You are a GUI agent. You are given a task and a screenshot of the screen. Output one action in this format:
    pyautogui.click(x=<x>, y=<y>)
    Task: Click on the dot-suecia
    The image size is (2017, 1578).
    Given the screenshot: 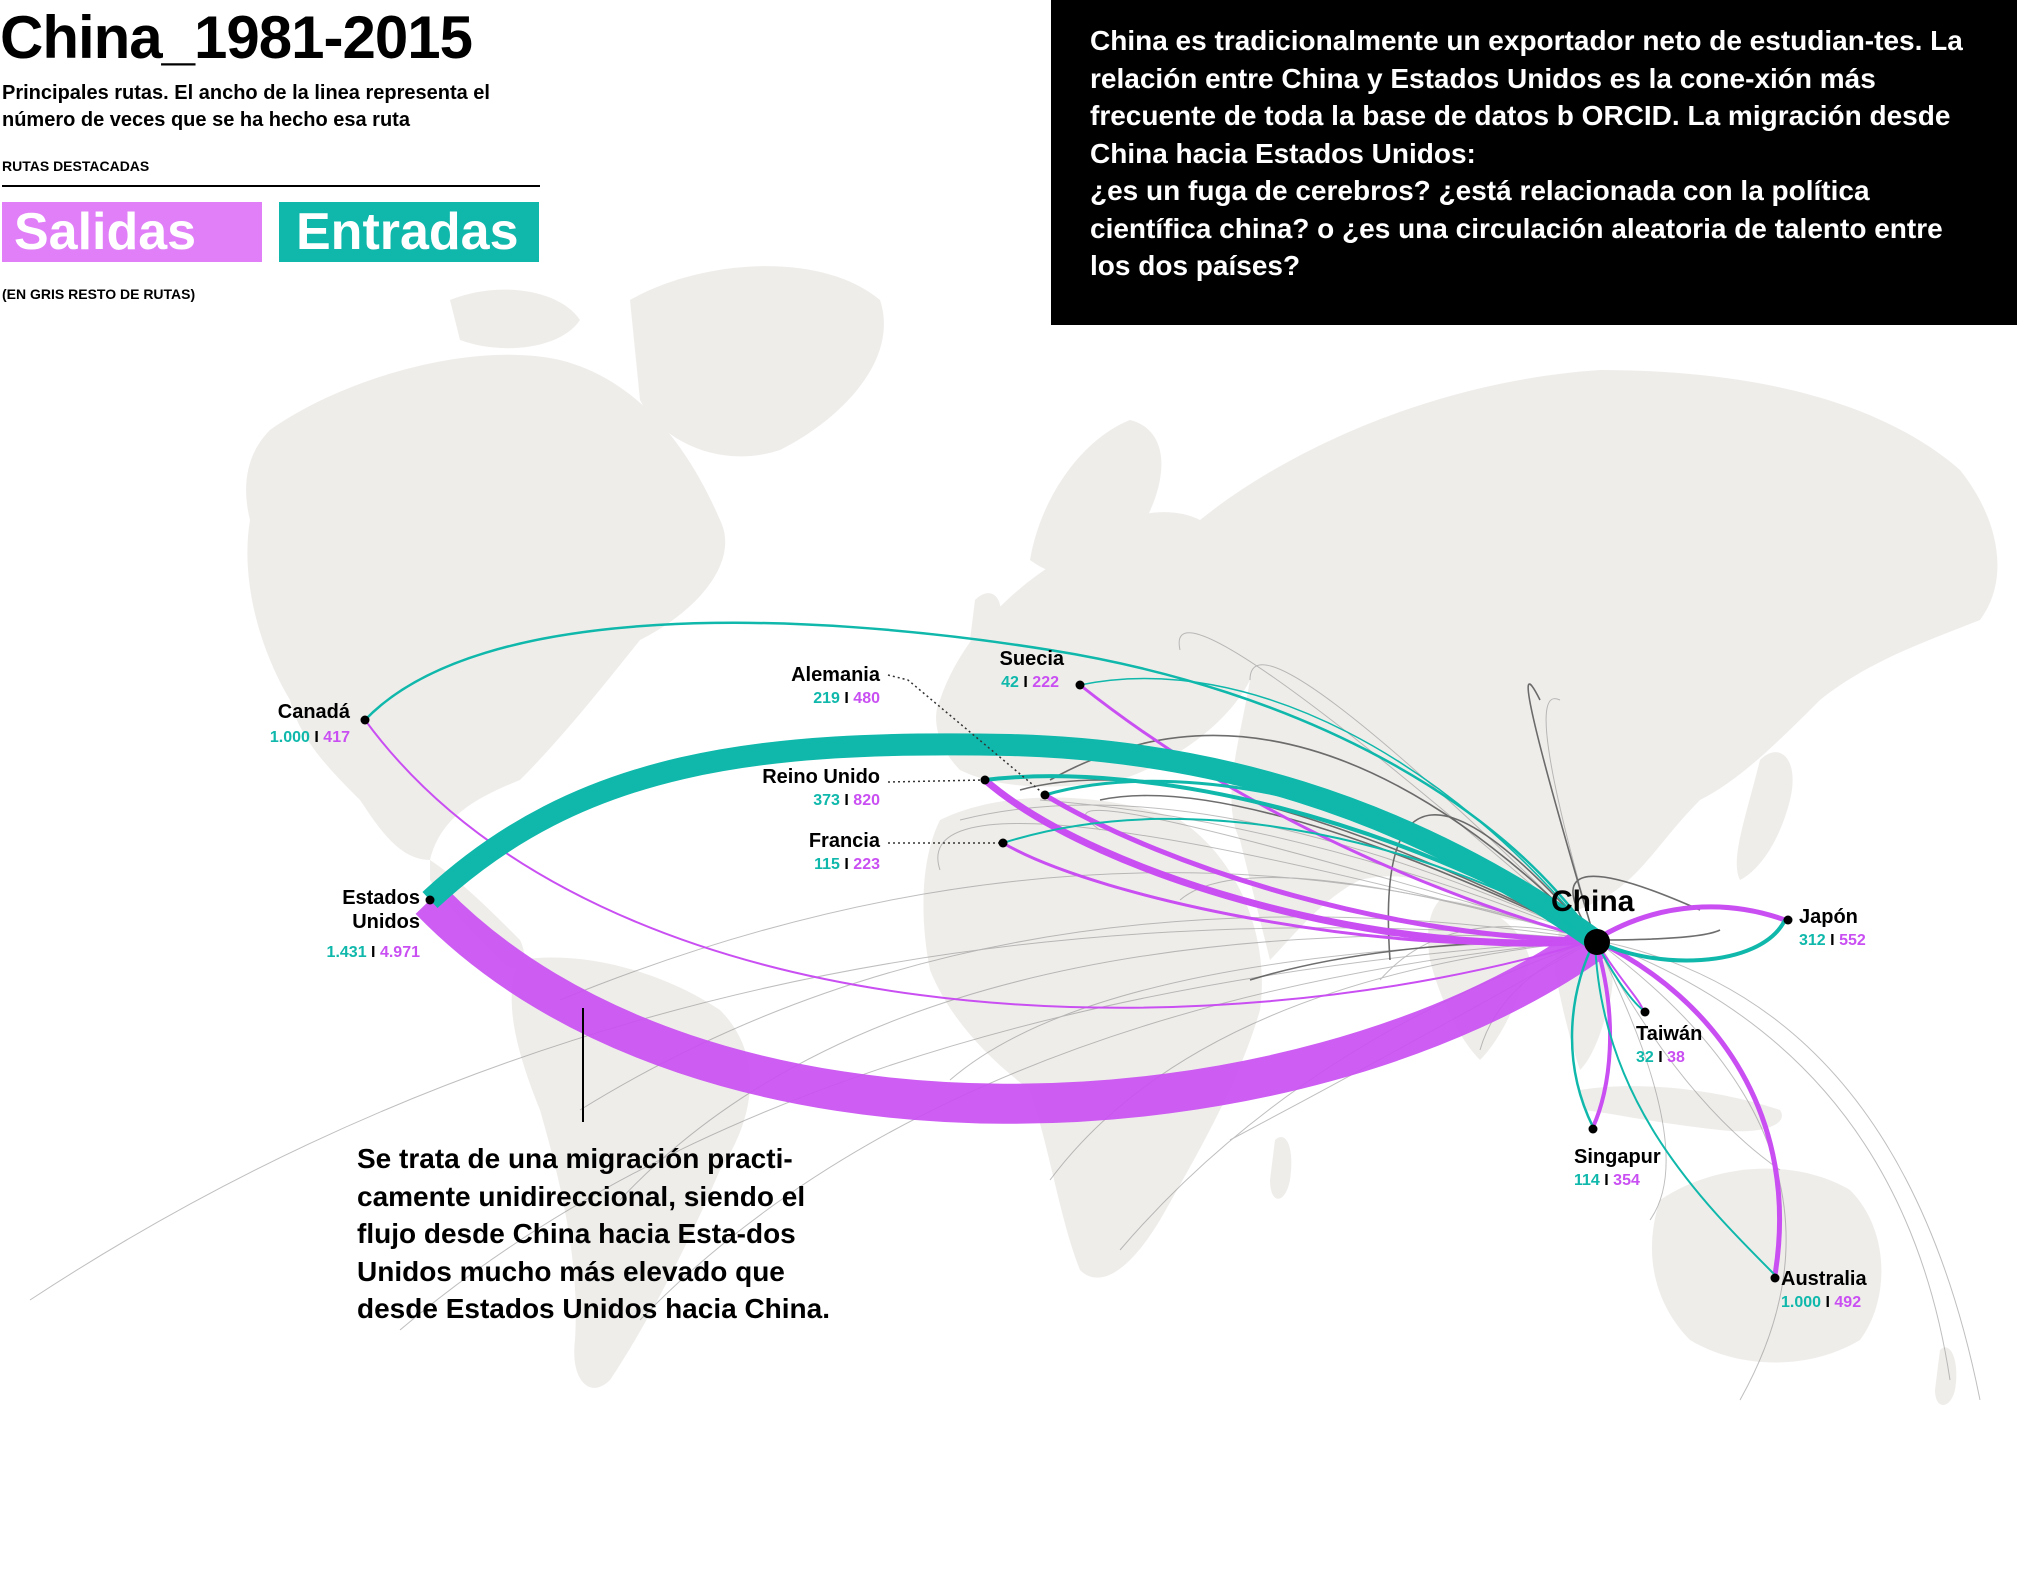 What is the action you would take?
    pyautogui.click(x=1080, y=685)
    